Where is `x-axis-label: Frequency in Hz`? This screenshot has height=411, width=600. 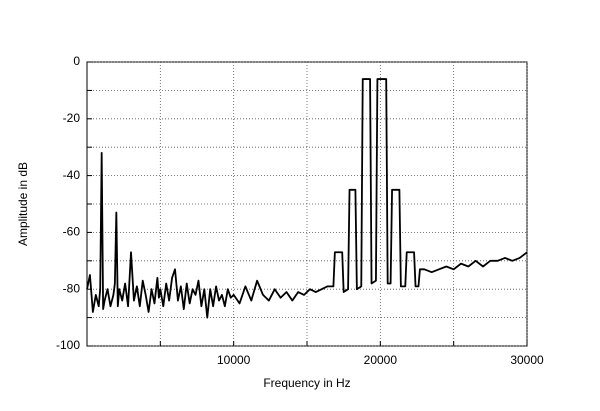
x-axis-label: Frequency in Hz is located at coordinates (306, 383).